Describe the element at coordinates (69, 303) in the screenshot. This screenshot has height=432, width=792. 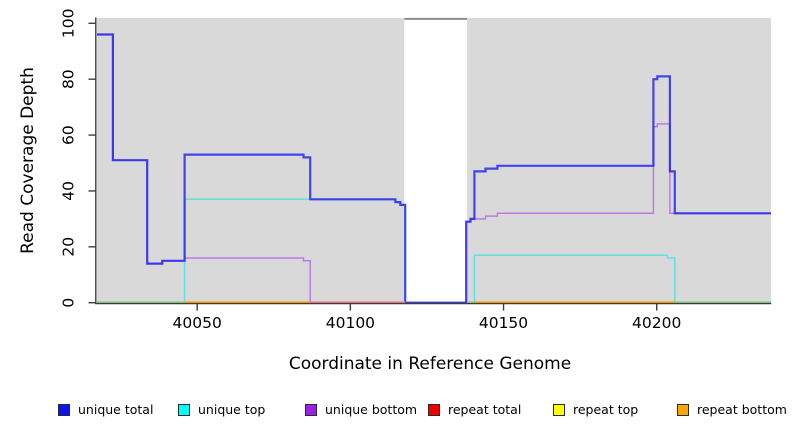
I see `y-tick-label: 0` at that location.